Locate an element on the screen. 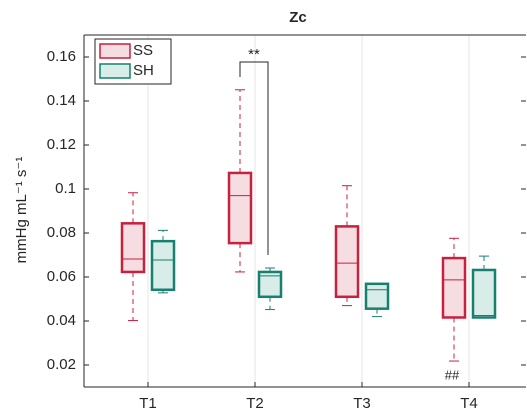 This screenshot has height=417, width=527. legend-label: SS is located at coordinates (143, 50).